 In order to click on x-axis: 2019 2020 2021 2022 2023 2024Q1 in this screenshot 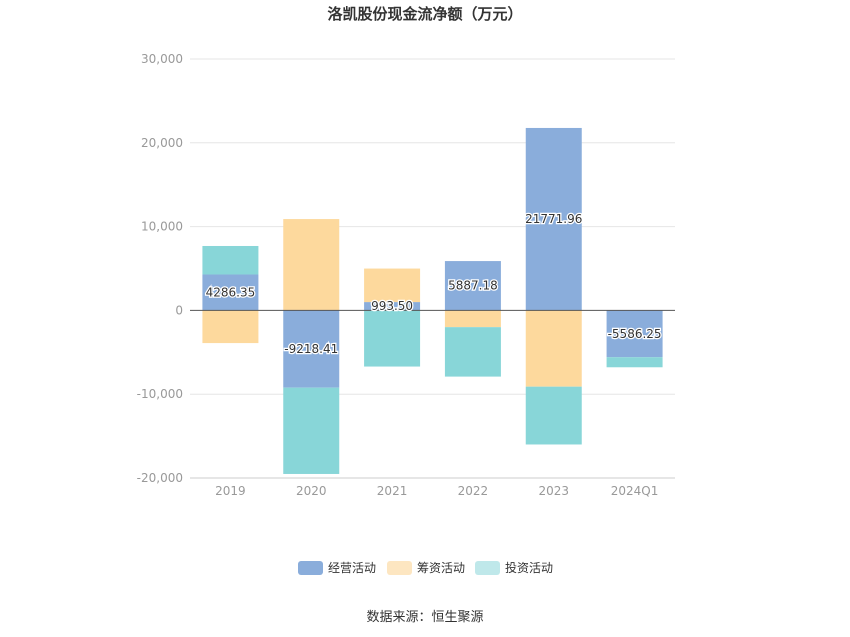, I will do `click(432, 487)`.